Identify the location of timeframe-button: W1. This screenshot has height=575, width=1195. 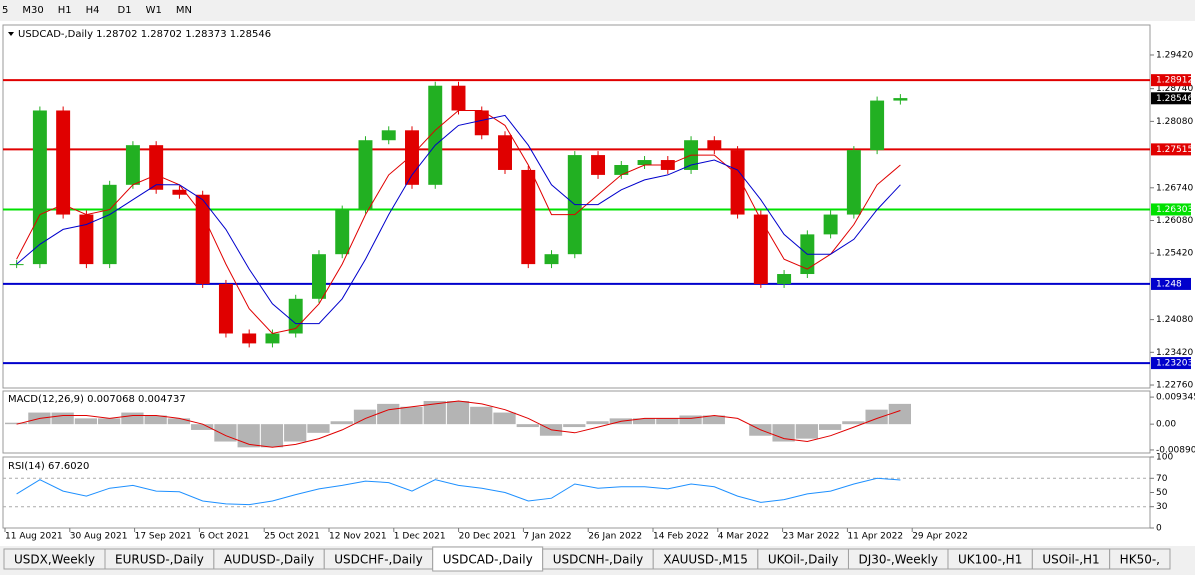
(154, 10).